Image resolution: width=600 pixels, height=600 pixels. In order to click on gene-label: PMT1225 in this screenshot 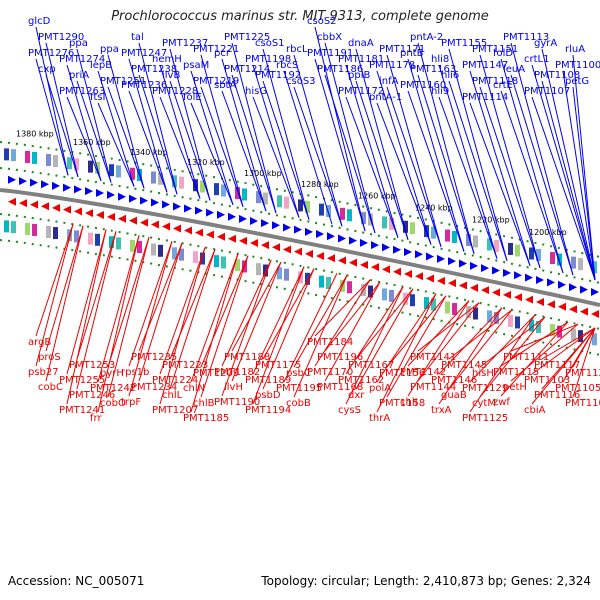, I will do `click(247, 37)`.